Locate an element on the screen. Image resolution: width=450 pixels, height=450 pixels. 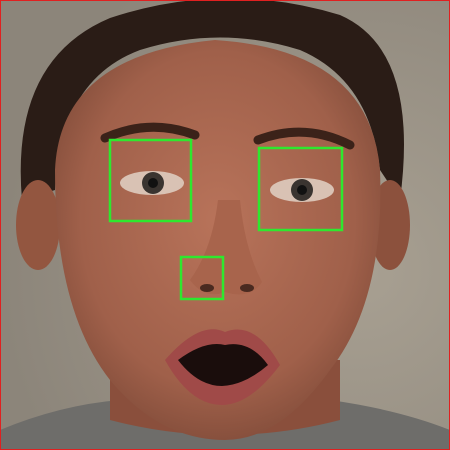
ear is located at coordinates (38, 225).